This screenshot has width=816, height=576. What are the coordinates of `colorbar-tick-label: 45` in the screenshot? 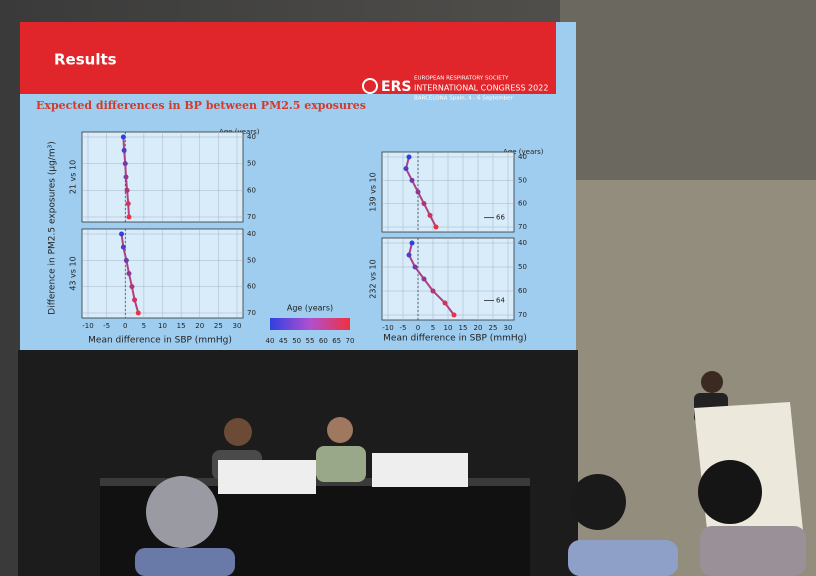 It's located at (283, 341).